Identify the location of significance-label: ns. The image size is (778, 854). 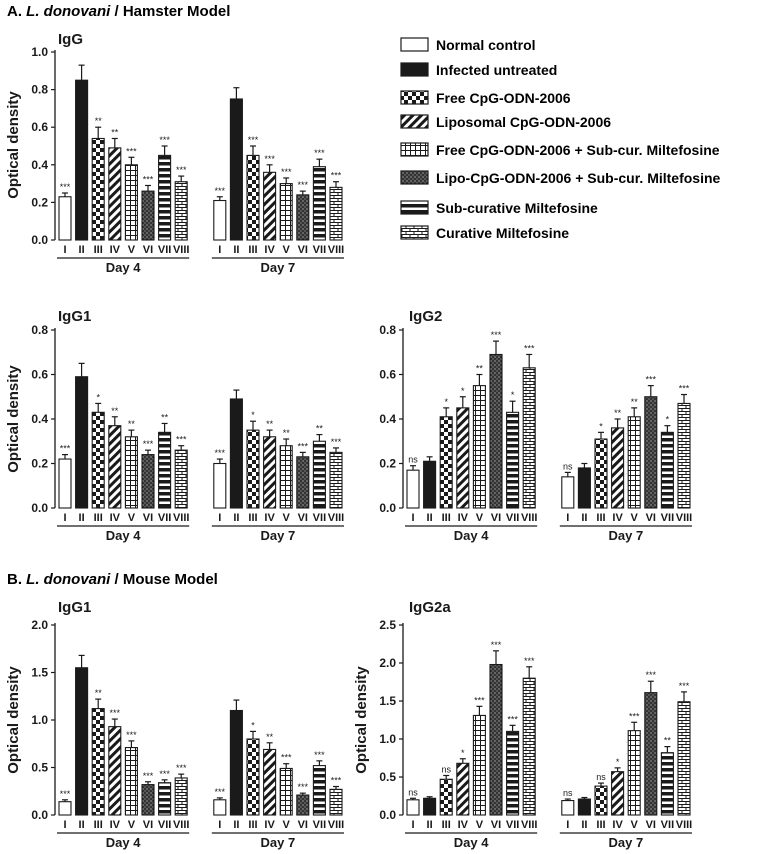
(568, 793).